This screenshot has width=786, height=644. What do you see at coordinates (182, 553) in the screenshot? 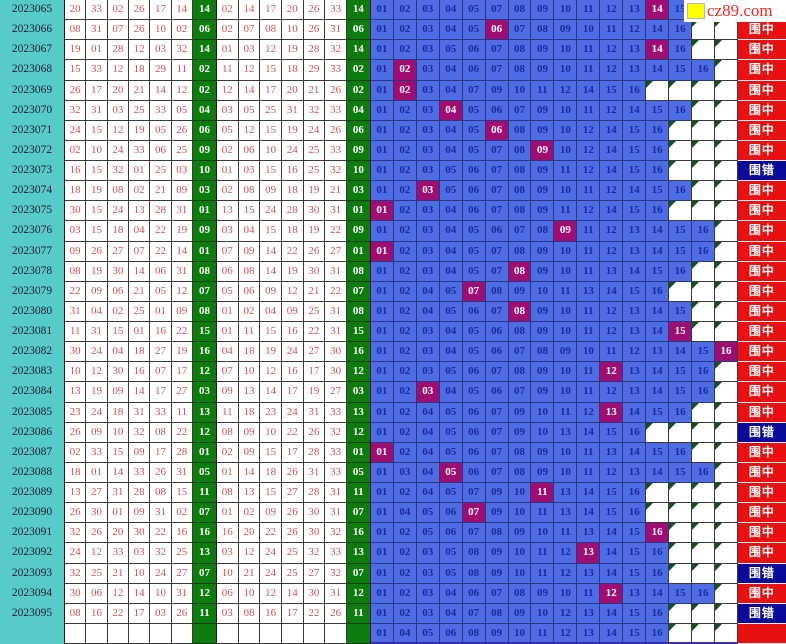
I see `draw-num-cell: 25` at bounding box center [182, 553].